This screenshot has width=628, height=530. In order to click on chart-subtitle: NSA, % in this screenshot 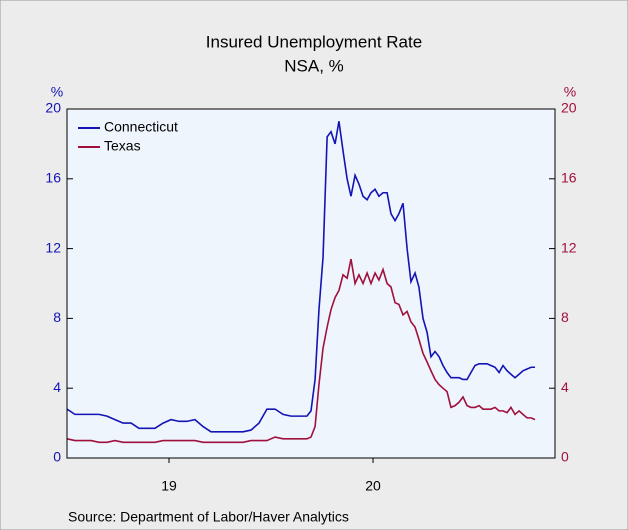, I will do `click(314, 65)`.